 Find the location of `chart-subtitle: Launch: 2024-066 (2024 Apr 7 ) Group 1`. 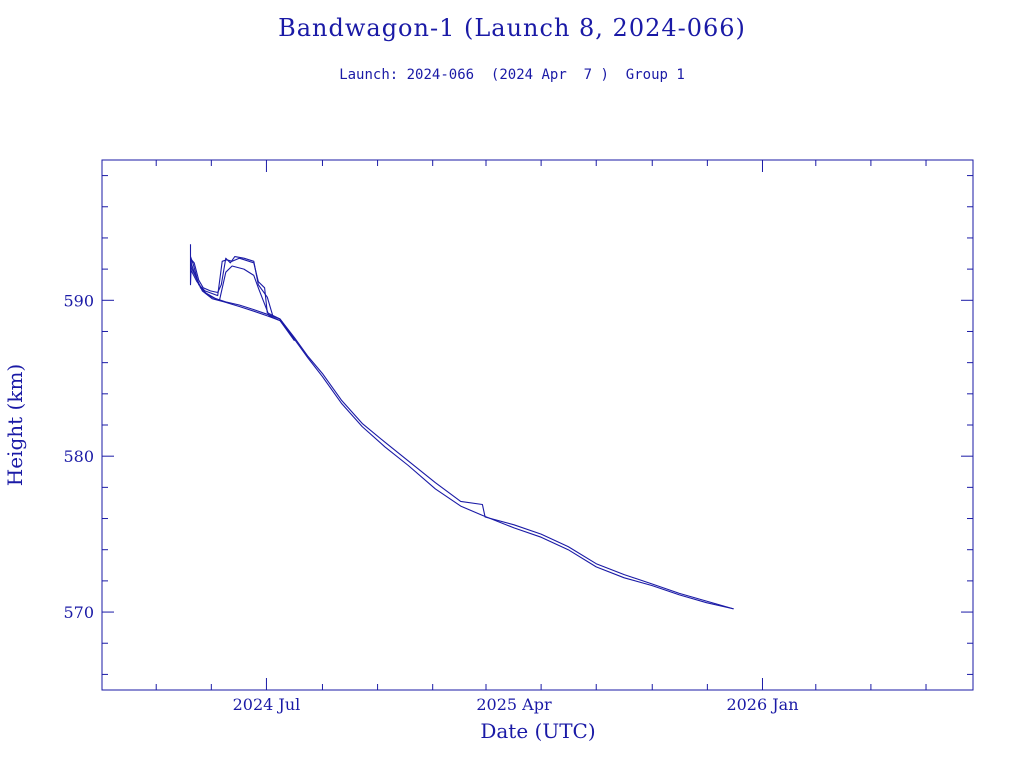

chart-subtitle: Launch: 2024-066 (2024 Apr 7 ) Group 1 is located at coordinates (512, 75).